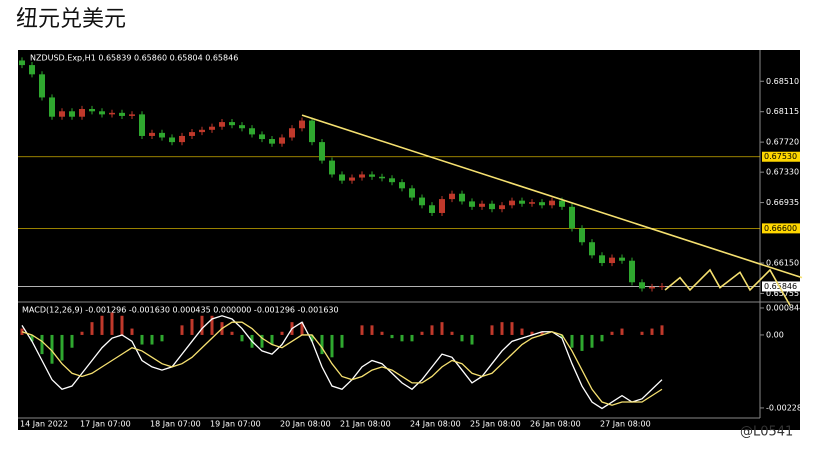 The image size is (823, 467). Describe the element at coordinates (782, 263) in the screenshot. I see `y-tick-label: 0.66150` at that location.